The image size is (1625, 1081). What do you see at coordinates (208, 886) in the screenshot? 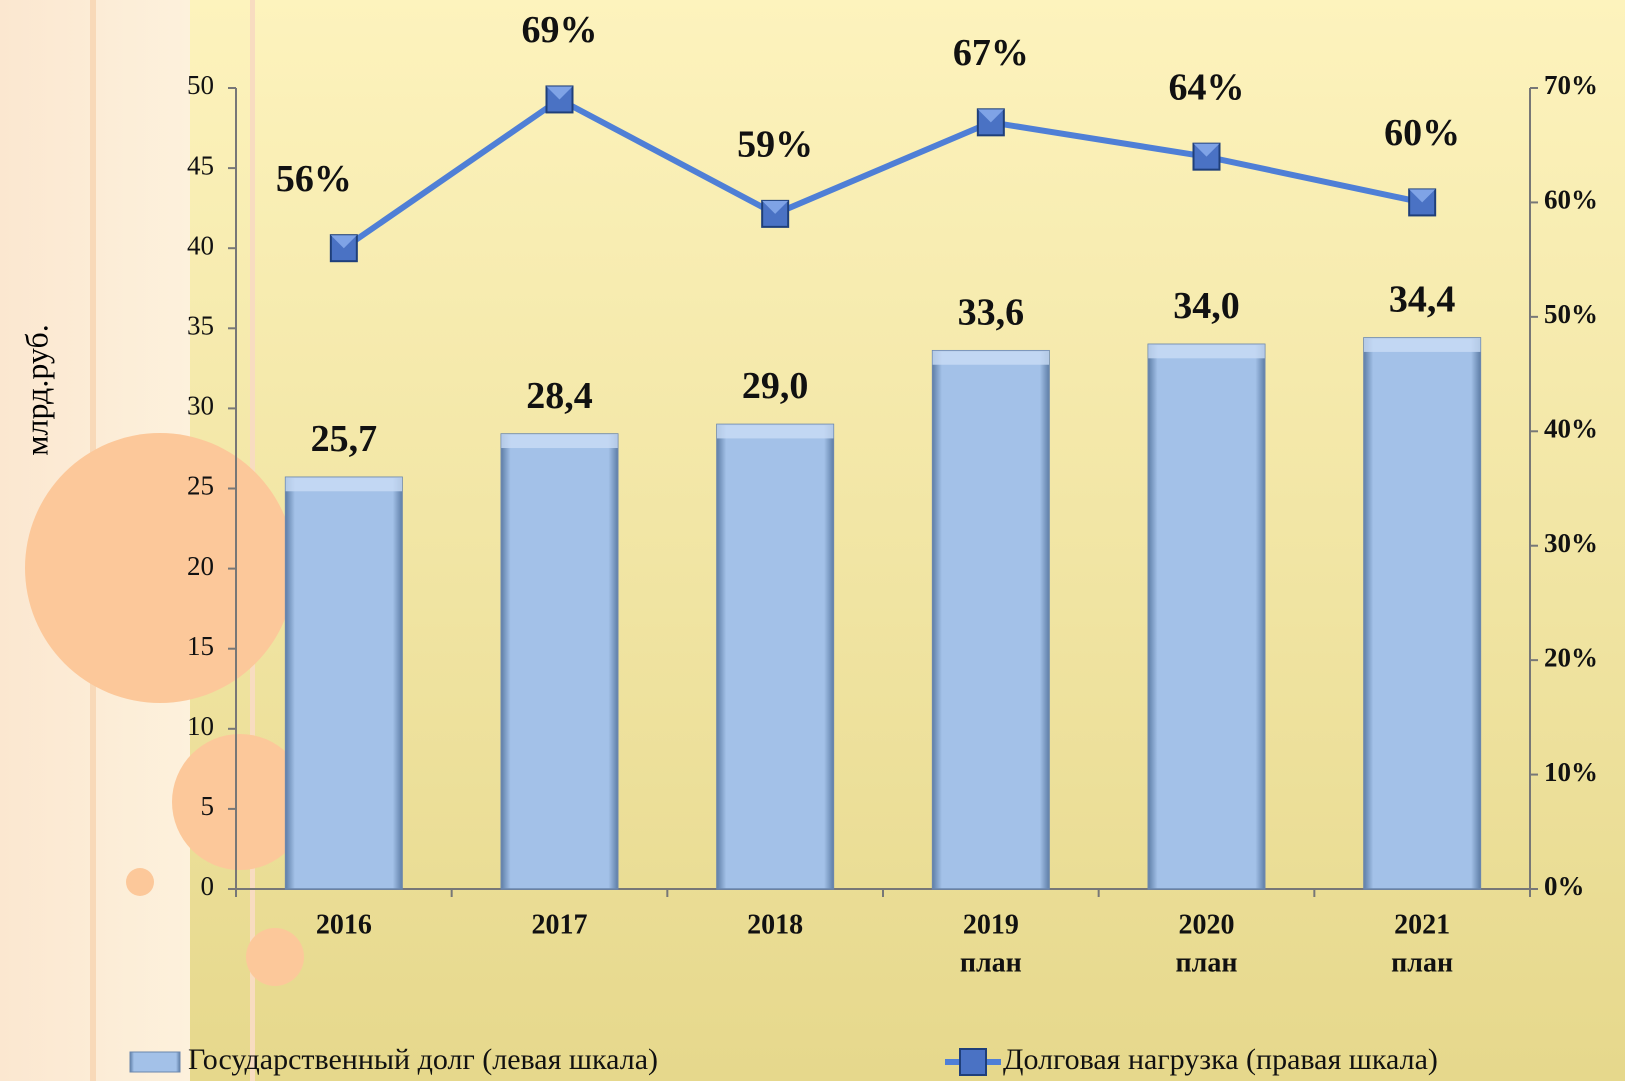
I see `y-tick-label: 0` at bounding box center [208, 886].